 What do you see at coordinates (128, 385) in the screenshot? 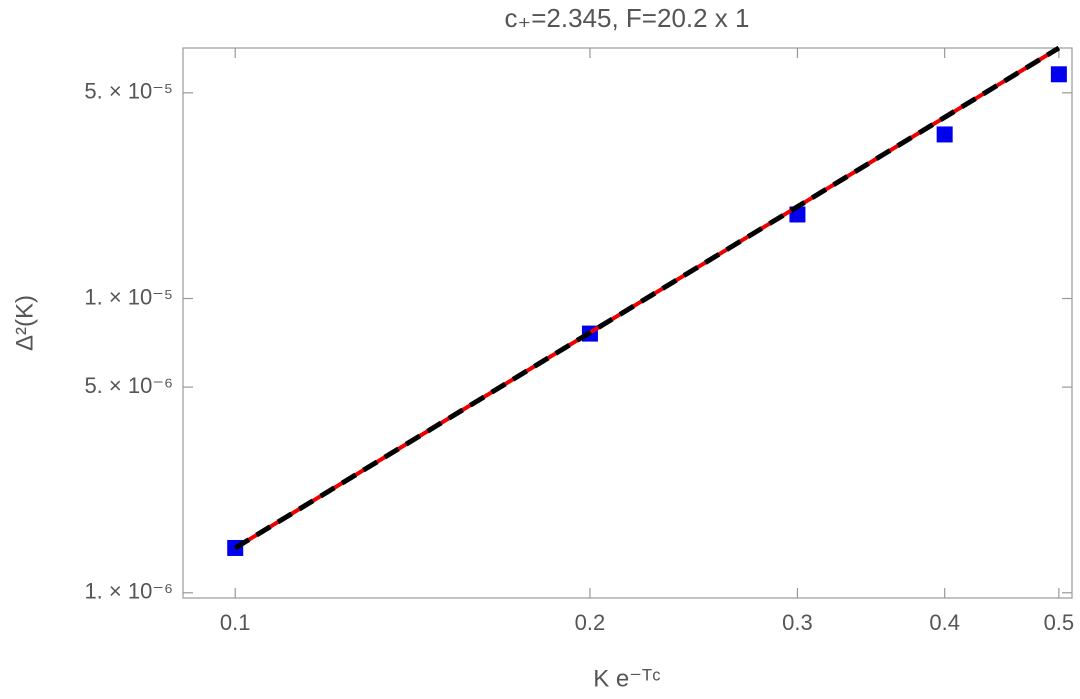
I see `y-tick-label: 5. × 10⁻⁶` at bounding box center [128, 385].